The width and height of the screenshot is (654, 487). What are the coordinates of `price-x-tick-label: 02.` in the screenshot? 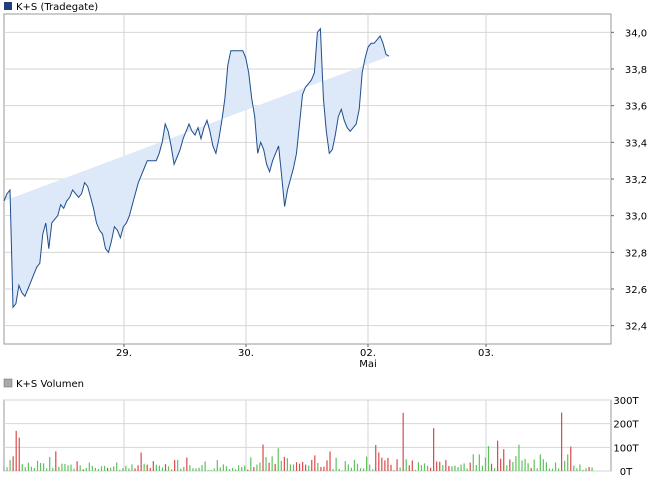 It's located at (368, 353).